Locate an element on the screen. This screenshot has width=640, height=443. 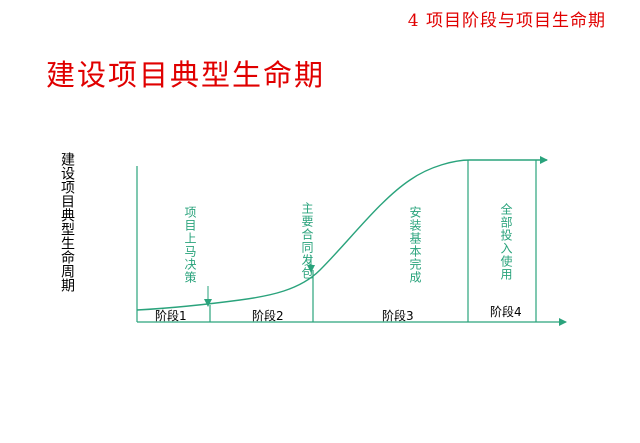
milestone-full-operation: 全部投入使用 is located at coordinates (506, 242).